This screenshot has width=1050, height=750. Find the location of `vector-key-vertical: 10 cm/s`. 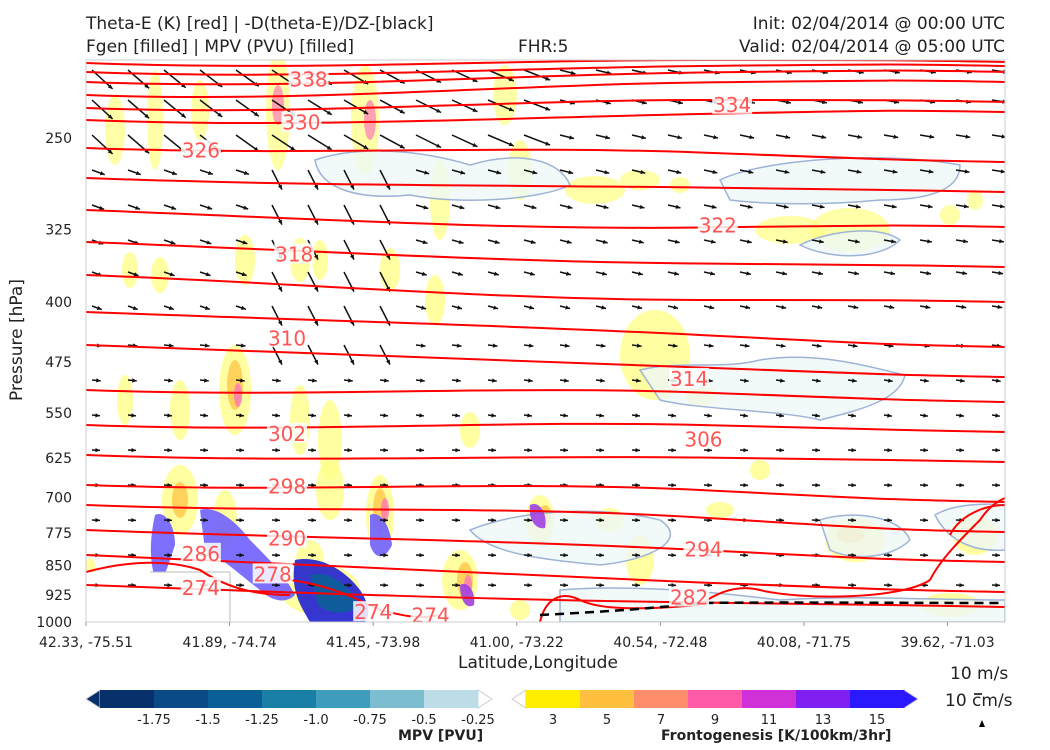

vector-key-vertical: 10 cm/s is located at coordinates (979, 701).